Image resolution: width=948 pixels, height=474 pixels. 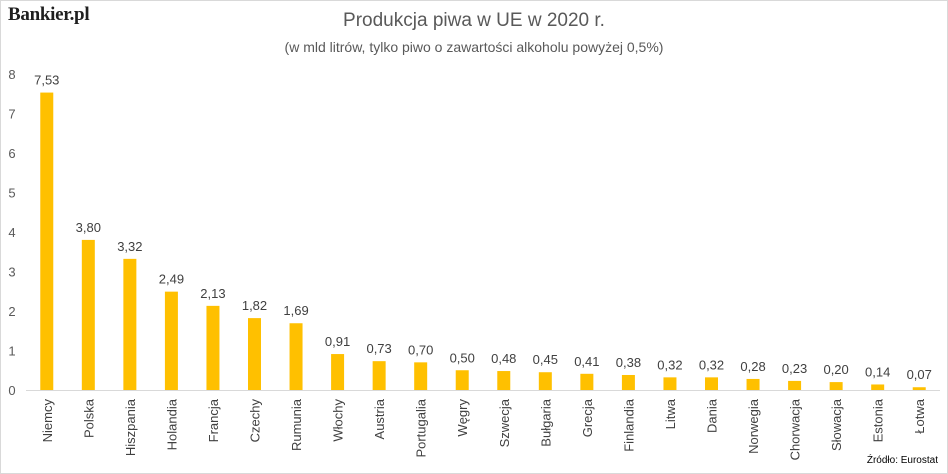 I want to click on category-label: Portugalia, so click(x=421, y=427).